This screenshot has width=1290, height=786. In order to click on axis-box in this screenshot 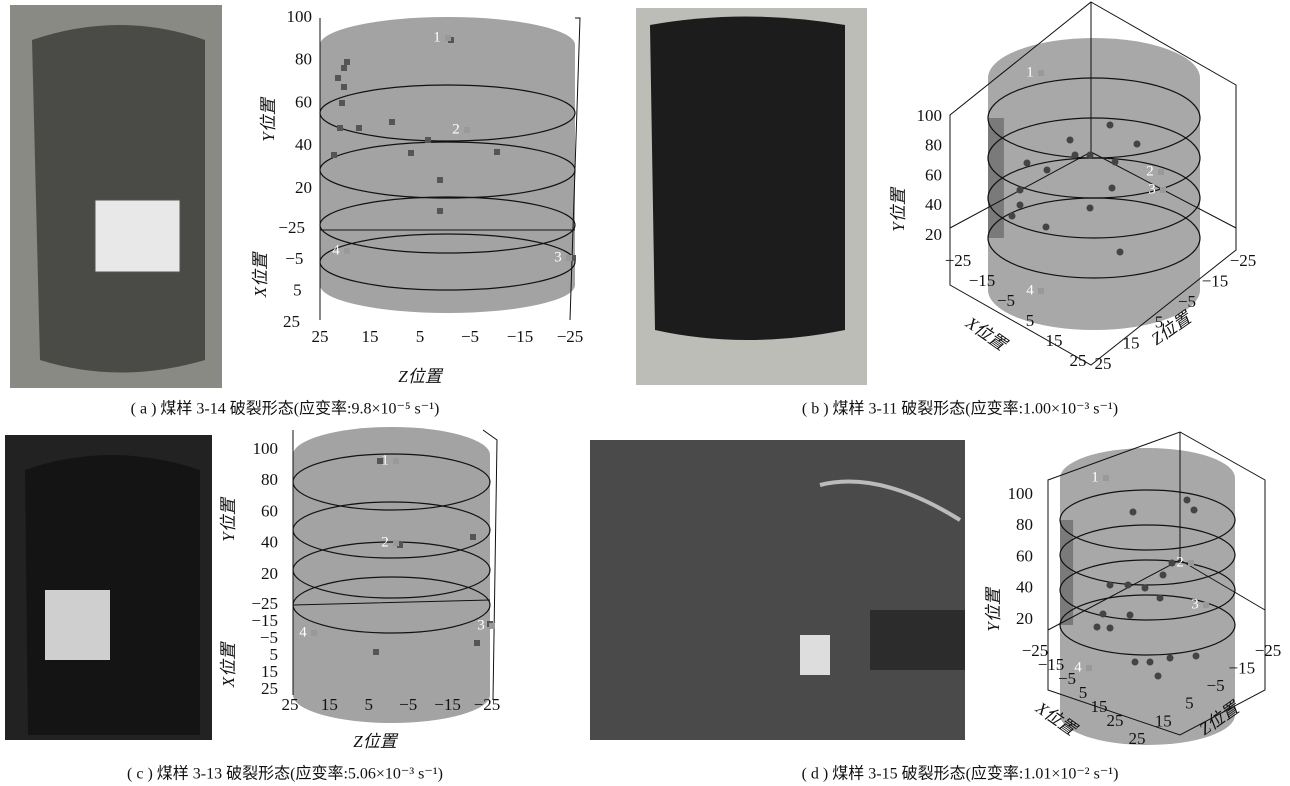, I will do `click(1156, 583)`.